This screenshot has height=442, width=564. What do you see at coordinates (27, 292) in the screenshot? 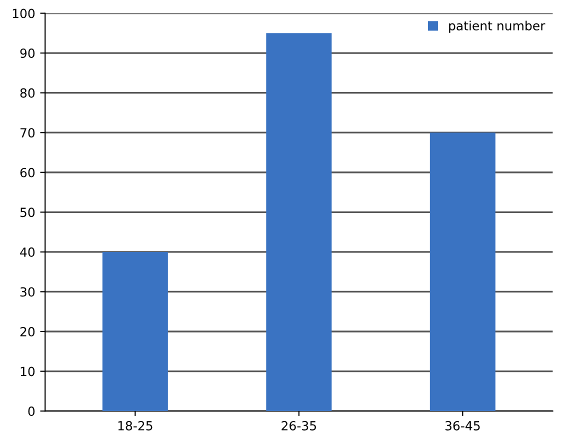
I see `y-tick-label: 30` at bounding box center [27, 292].